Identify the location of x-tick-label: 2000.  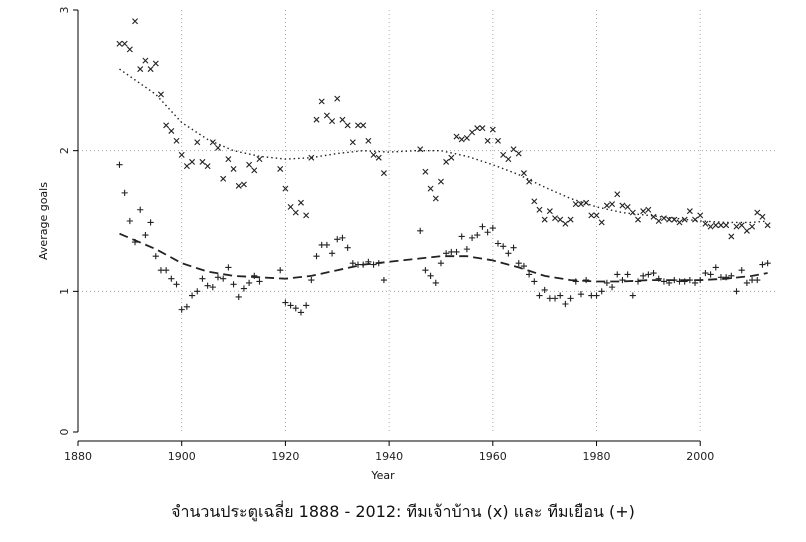
(700, 456).